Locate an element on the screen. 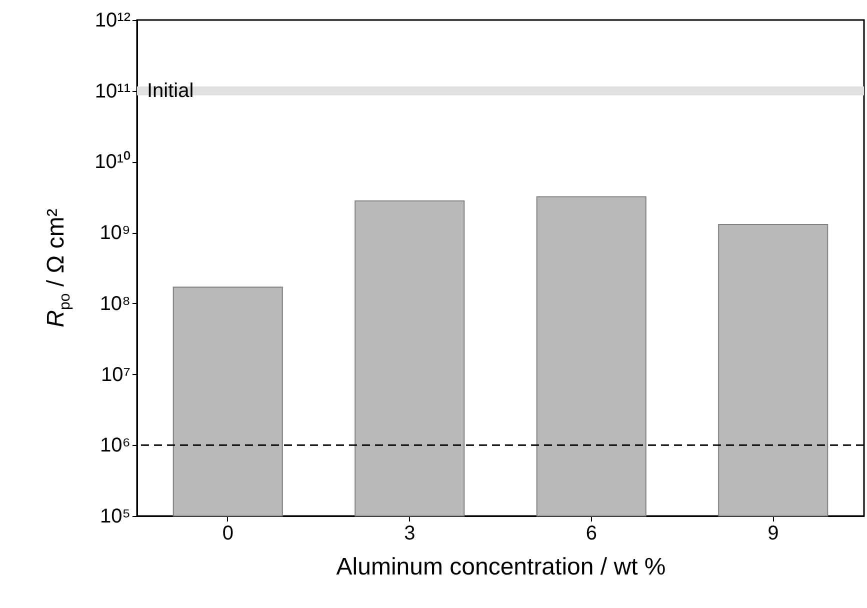 This screenshot has height=608, width=867. y-tick-label: 10⁹ is located at coordinates (115, 233).